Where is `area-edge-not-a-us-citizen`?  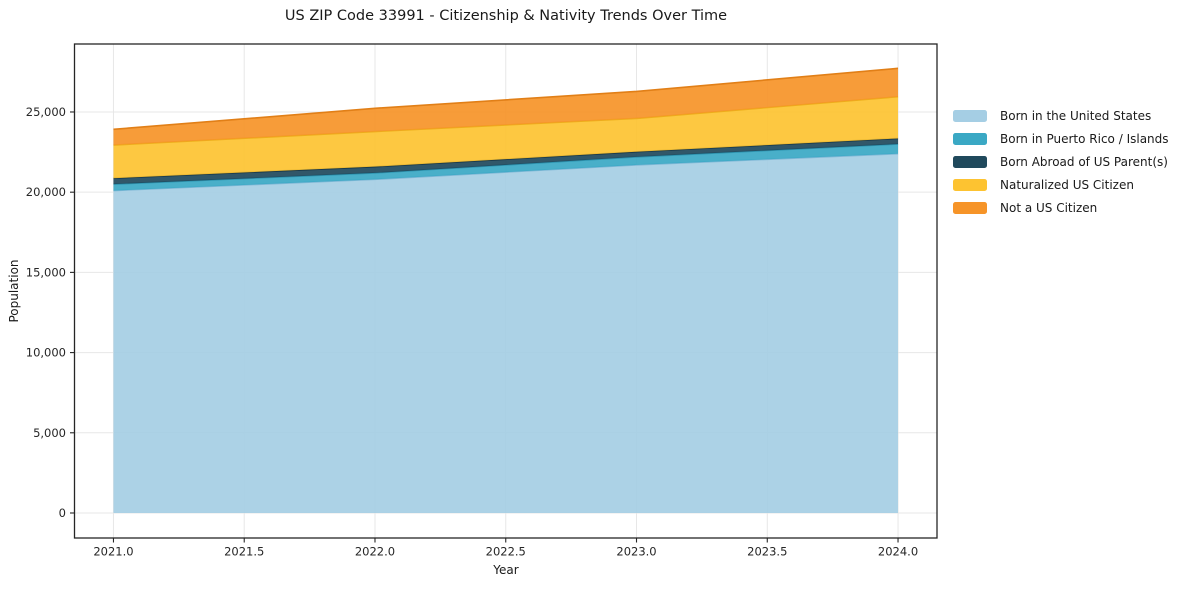 area-edge-not-a-us-citizen is located at coordinates (506, 99).